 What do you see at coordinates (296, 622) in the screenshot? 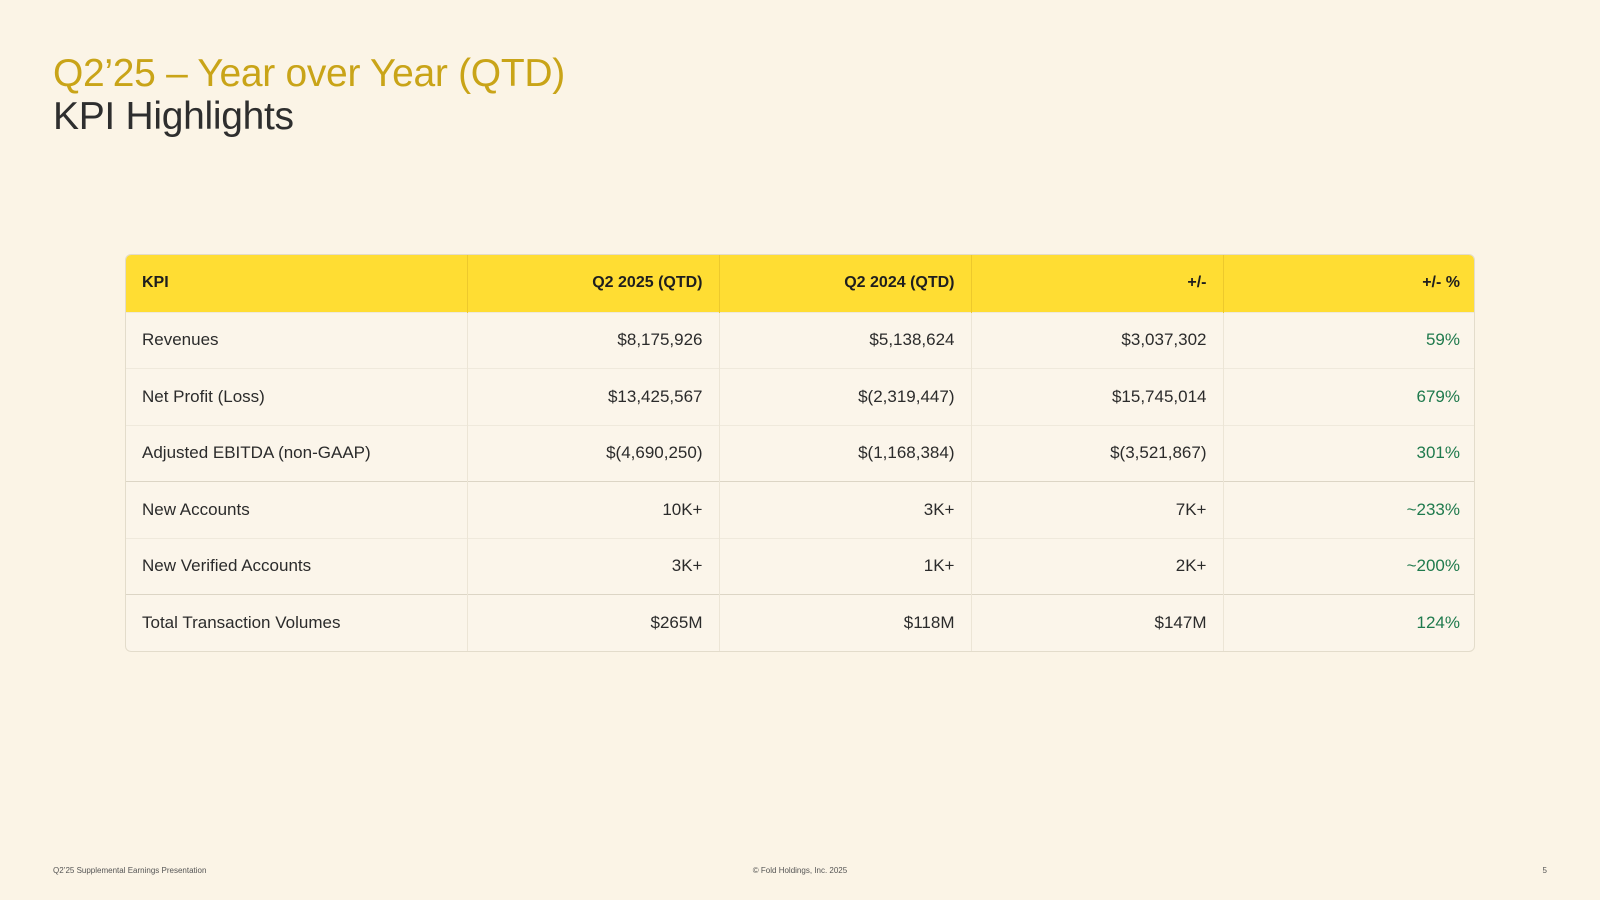
I see `kpi-name: Total Transaction Volumes` at bounding box center [296, 622].